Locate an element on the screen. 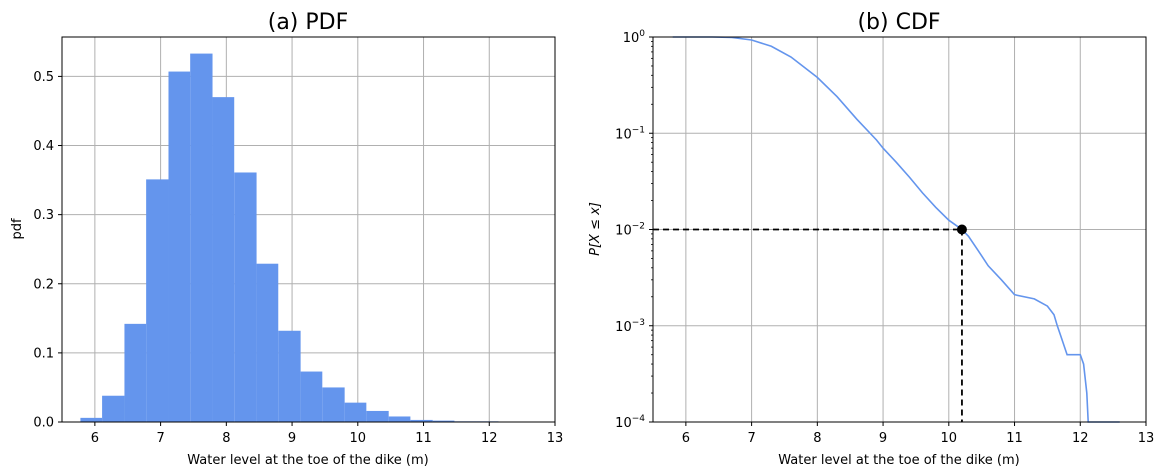 This screenshot has width=1165, height=475. pdf-x-tick-label: 11 is located at coordinates (423, 438).